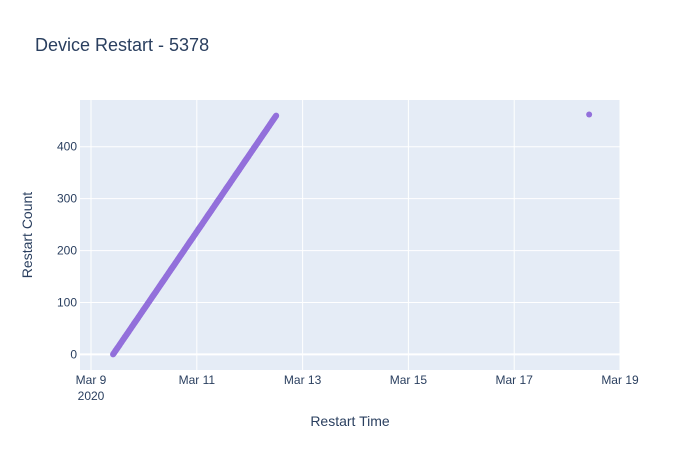 This screenshot has height=450, width=700. What do you see at coordinates (67, 147) in the screenshot?
I see `y-tick-label: 400` at bounding box center [67, 147].